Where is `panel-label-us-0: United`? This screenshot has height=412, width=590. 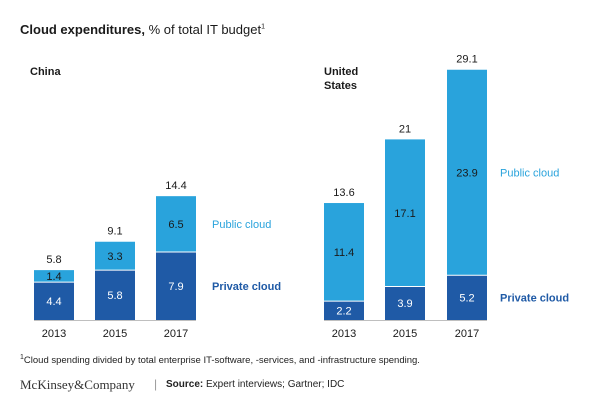
panel-label-us-0: United is located at coordinates (341, 72).